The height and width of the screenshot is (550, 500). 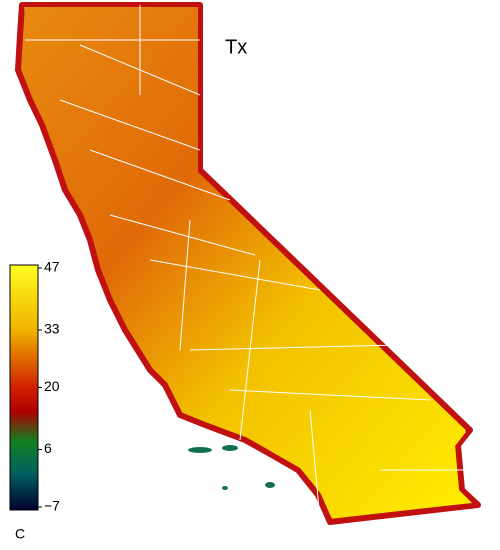 What do you see at coordinates (52, 329) in the screenshot?
I see `colorbar-tick-label: 33` at bounding box center [52, 329].